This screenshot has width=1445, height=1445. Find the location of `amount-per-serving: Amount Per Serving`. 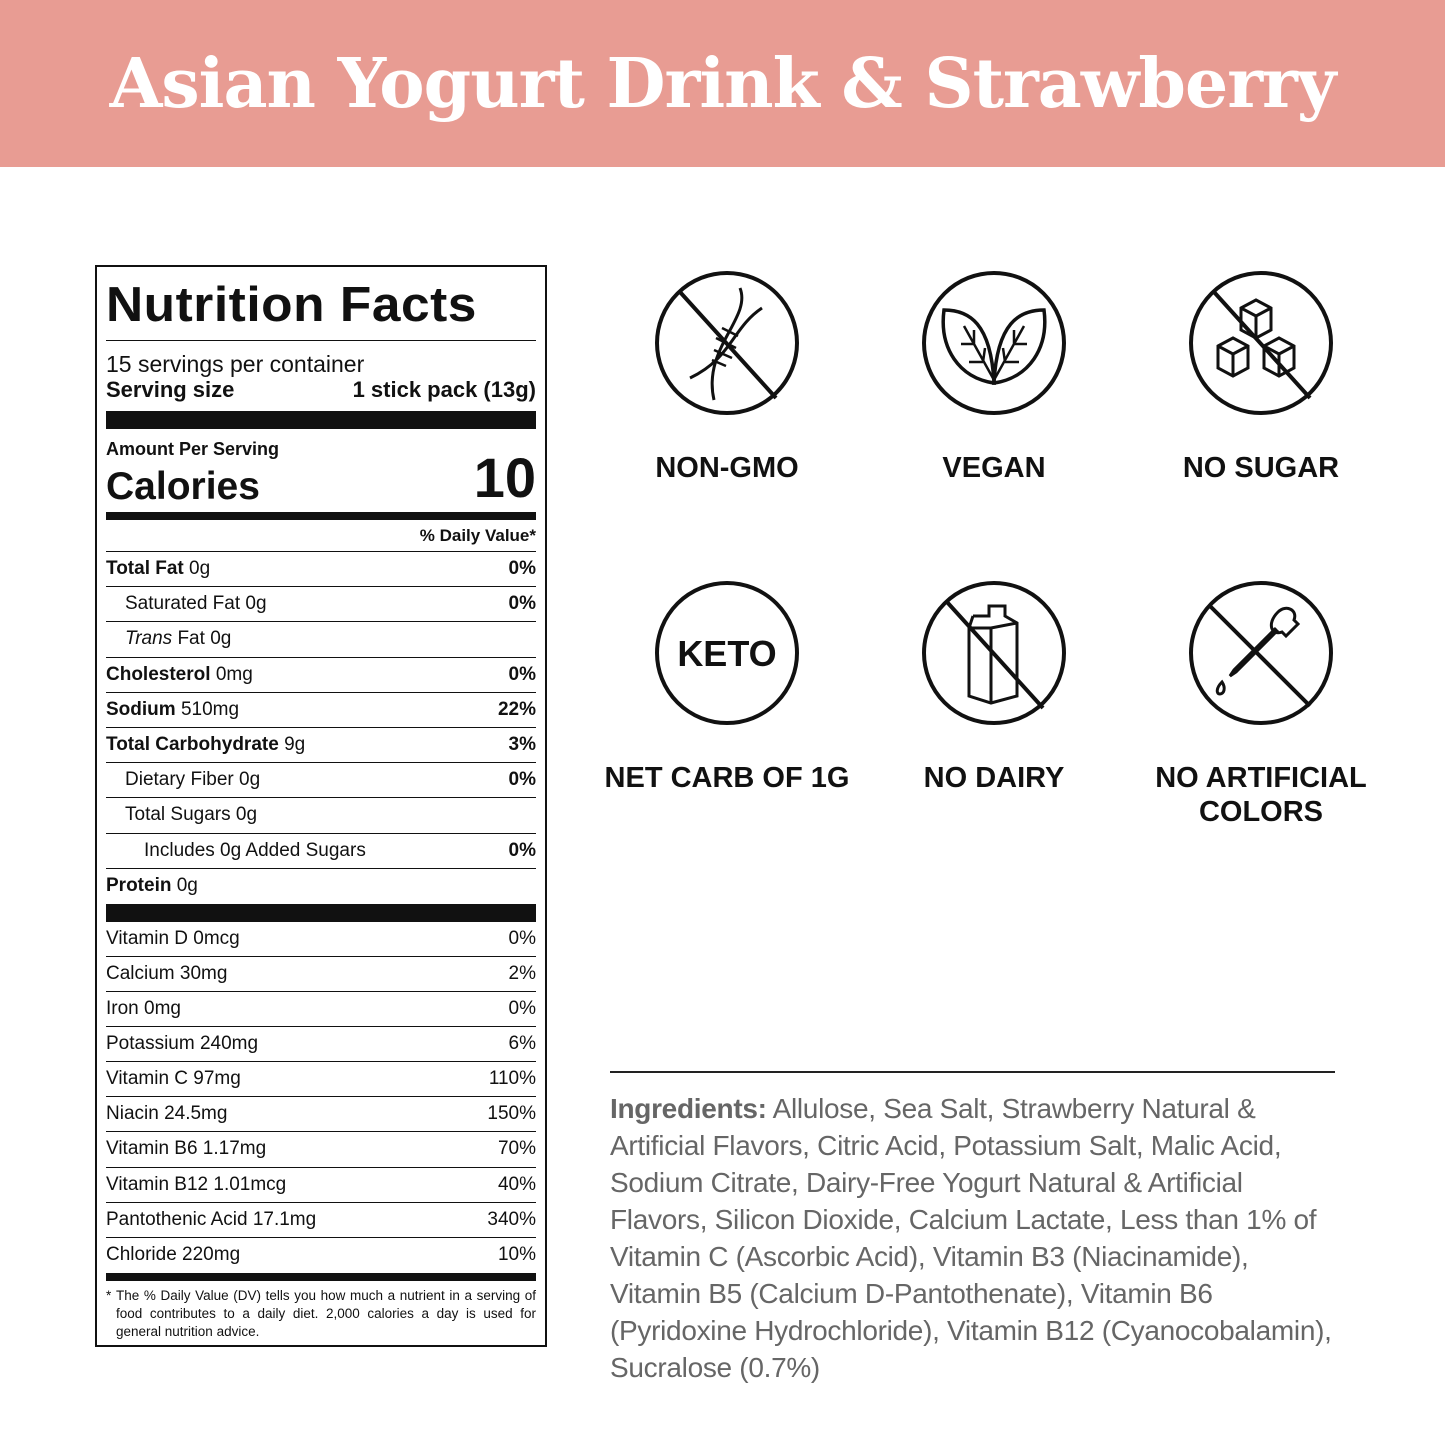

amount-per-serving: Amount Per Serving is located at coordinates (193, 449).